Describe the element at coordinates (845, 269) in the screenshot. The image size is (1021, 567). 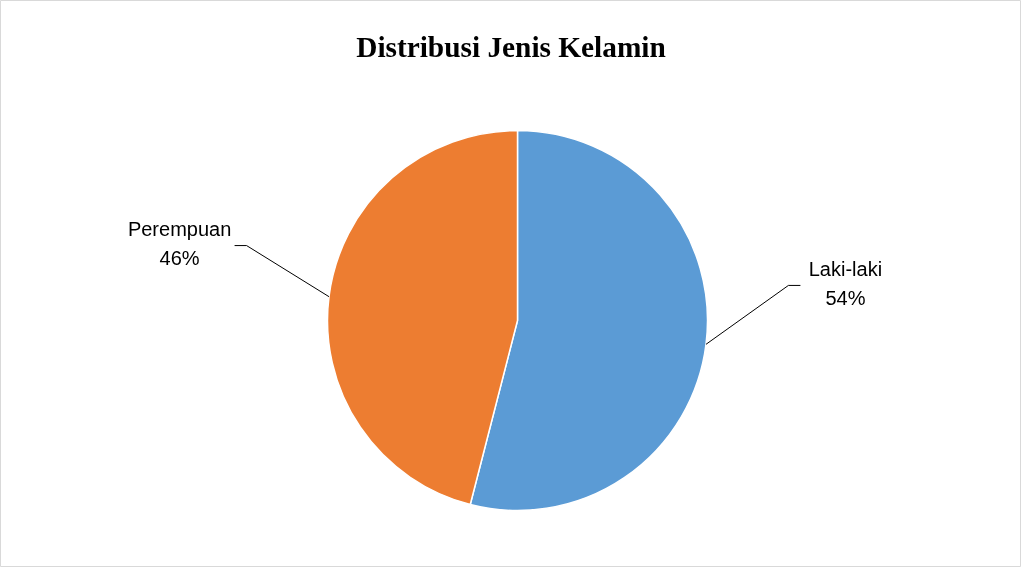
I see `slice-label: Laki-laki` at that location.